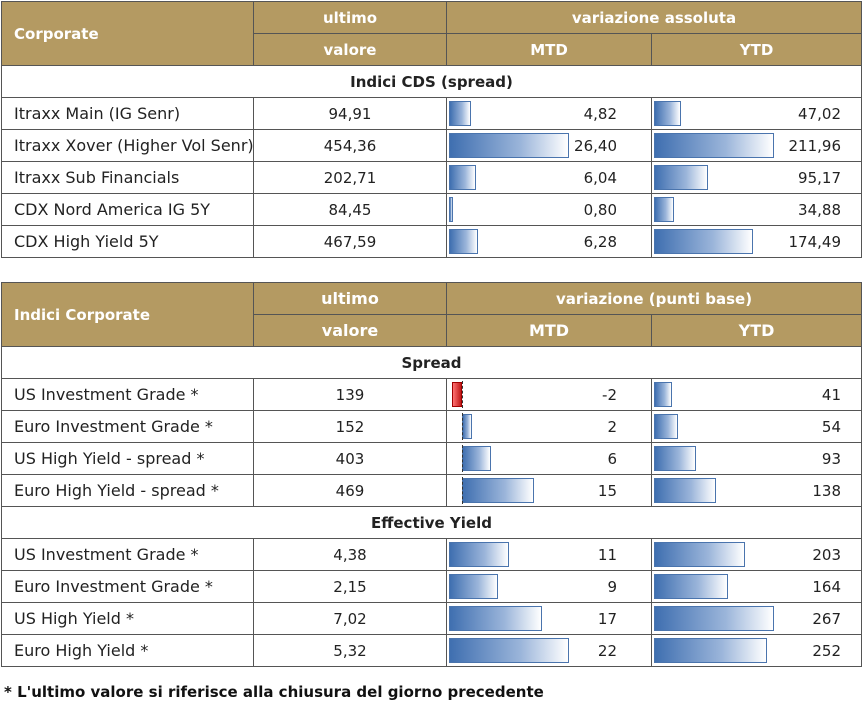 The width and height of the screenshot is (863, 711). I want to click on table-row: US Investment Grade * 4,38 11 203, so click(431, 554).